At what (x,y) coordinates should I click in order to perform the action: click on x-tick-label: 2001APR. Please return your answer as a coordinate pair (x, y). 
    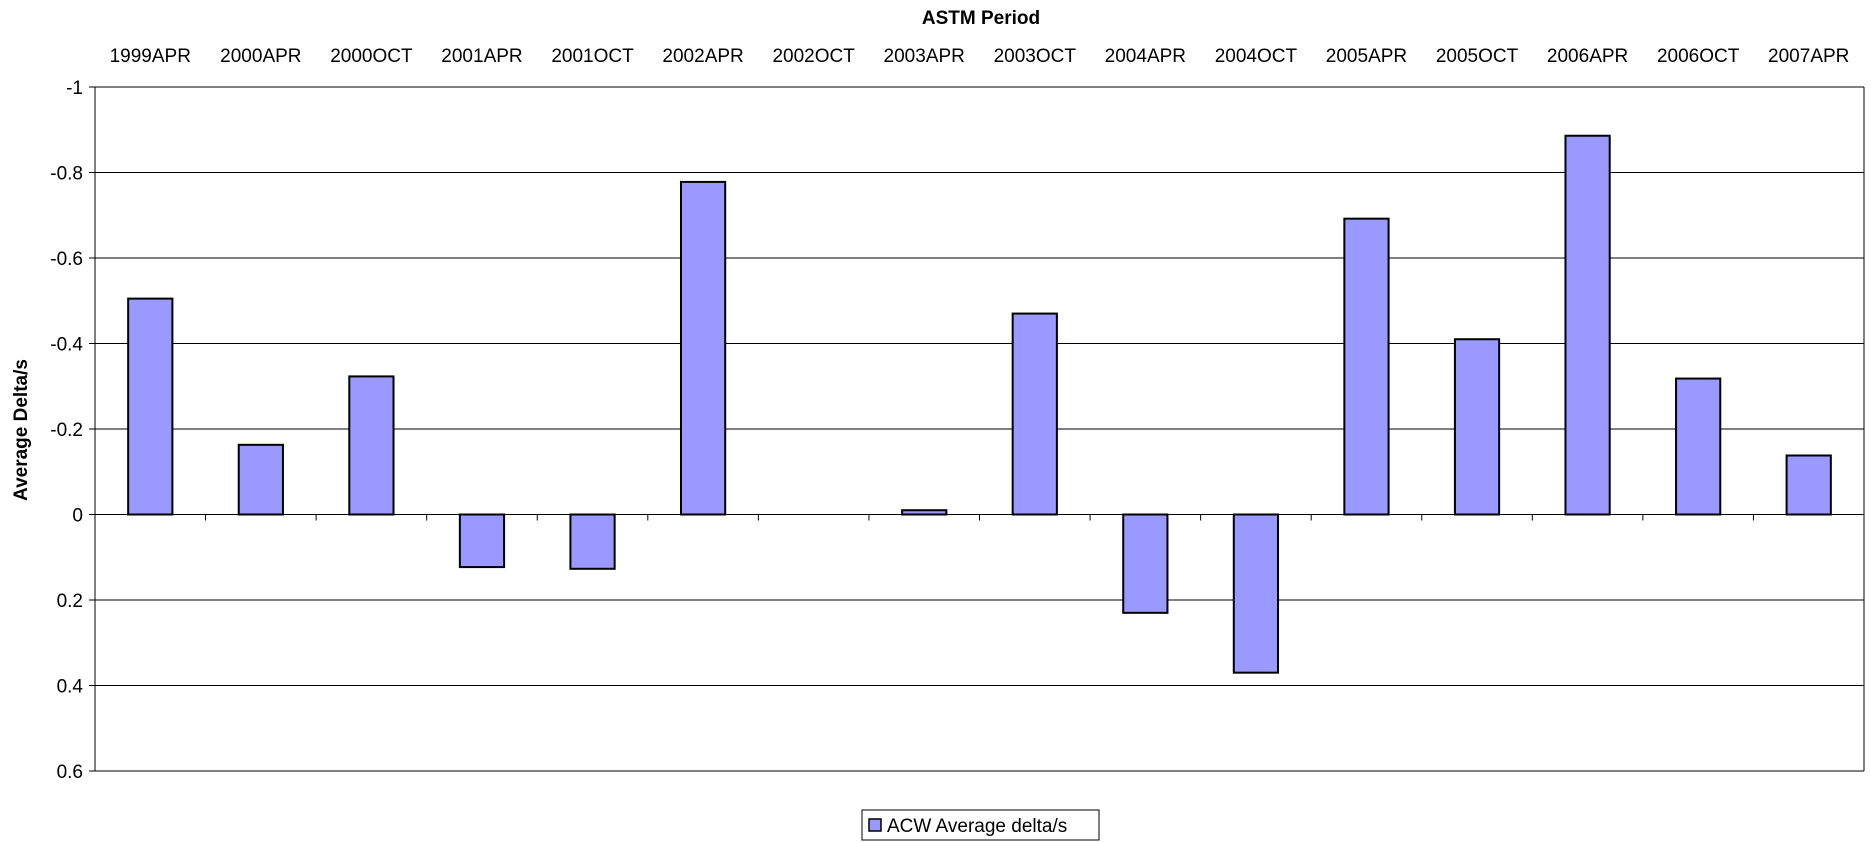
    Looking at the image, I should click on (481, 56).